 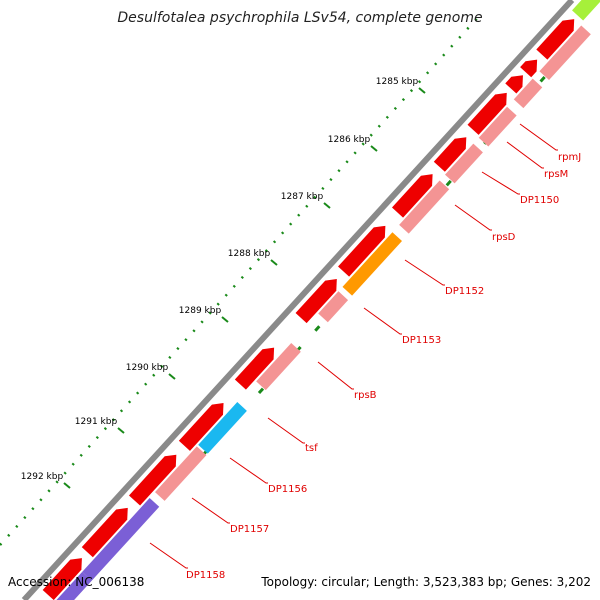 I want to click on kbp-tick-label: 1288 kbp, so click(x=249, y=254).